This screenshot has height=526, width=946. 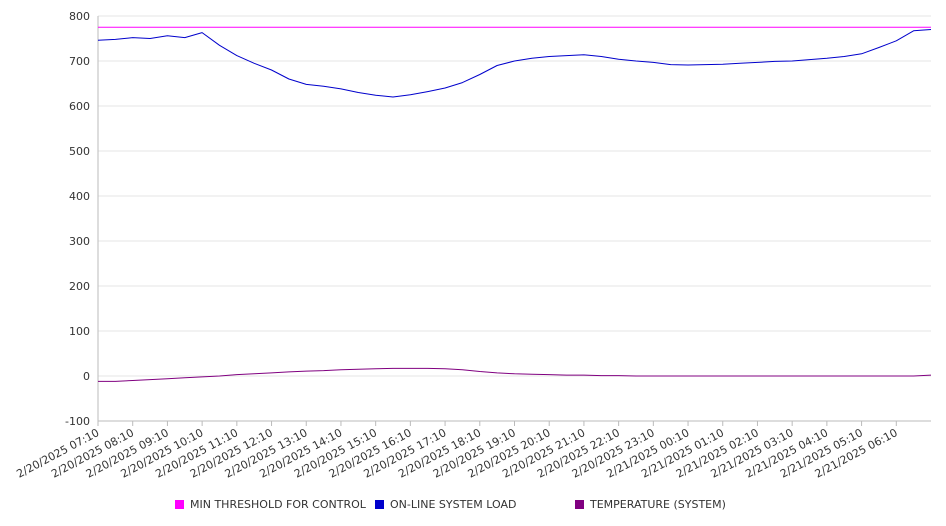 I want to click on y-tick-label: -100, so click(x=77, y=421).